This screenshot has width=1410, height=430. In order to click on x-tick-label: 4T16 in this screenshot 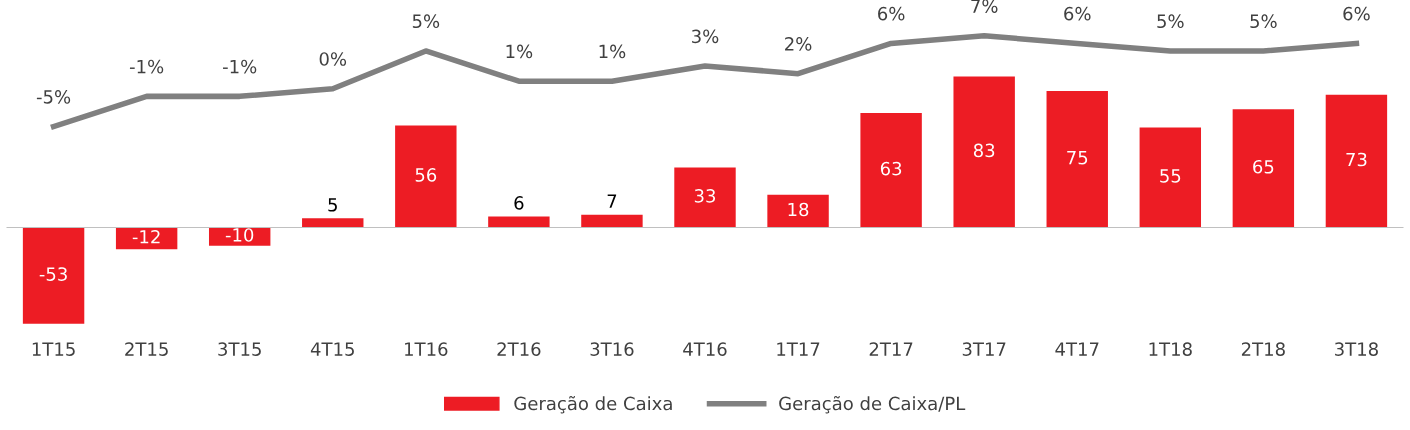, I will do `click(705, 349)`.